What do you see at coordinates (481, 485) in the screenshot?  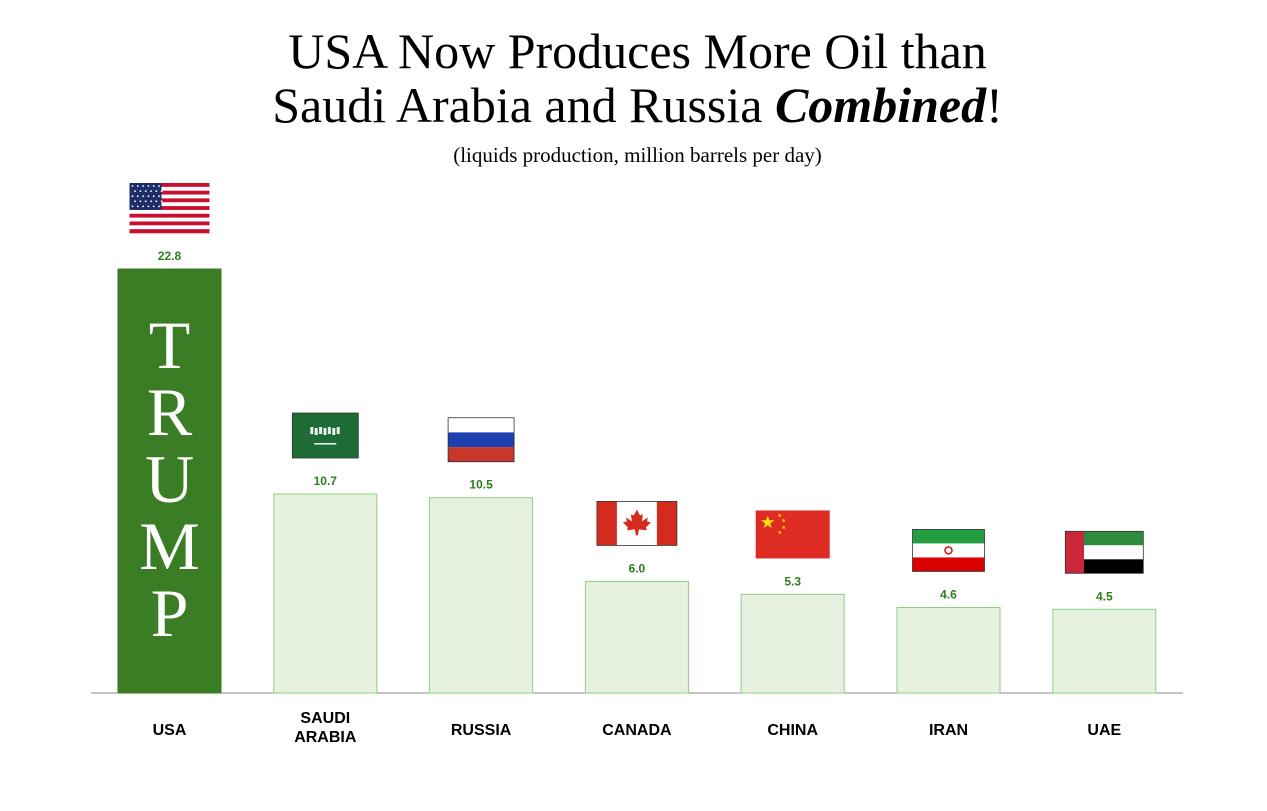 I see `value-label-russia: 10.5` at bounding box center [481, 485].